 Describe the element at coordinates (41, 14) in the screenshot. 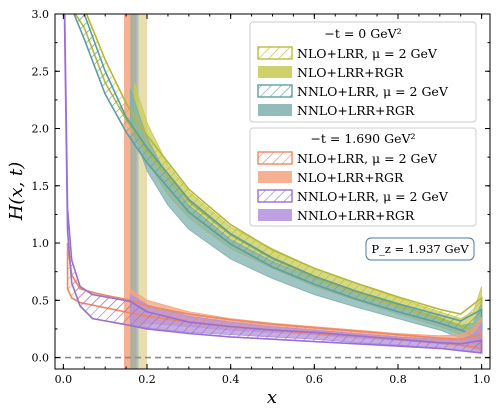

I see `y-tick-label: 3.0` at that location.